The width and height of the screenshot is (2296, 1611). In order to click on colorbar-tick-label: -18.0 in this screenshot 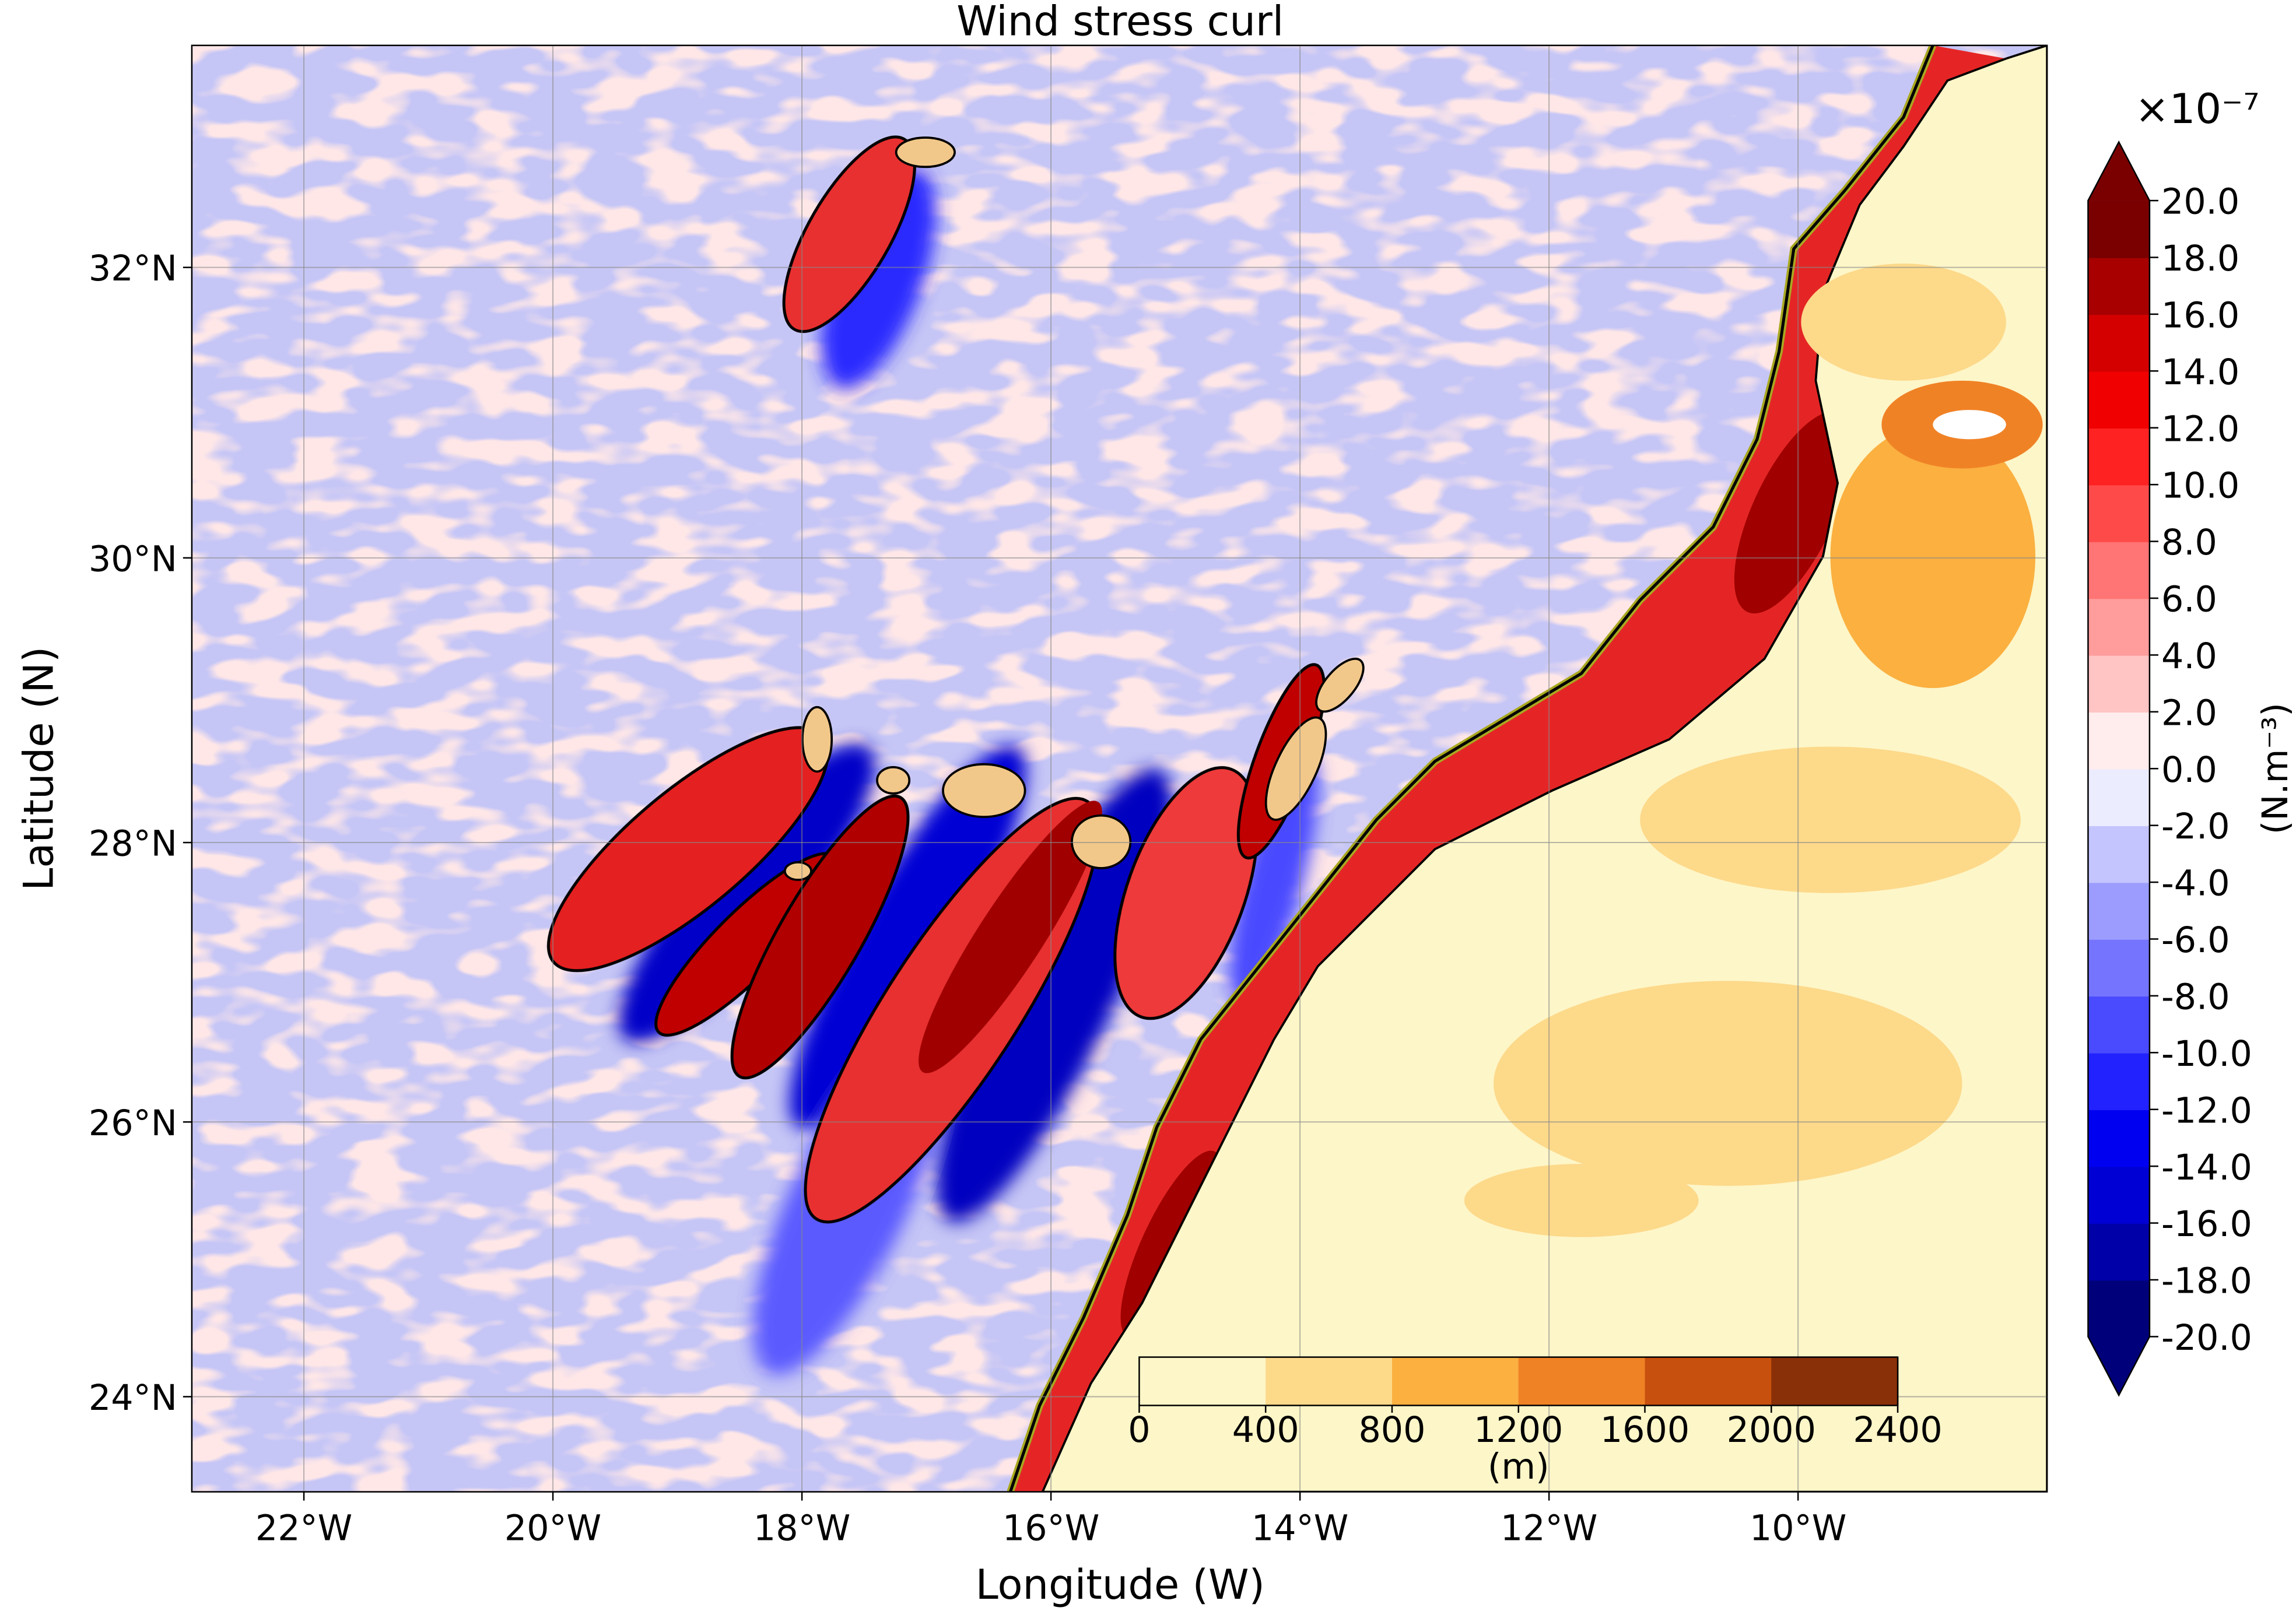, I will do `click(2206, 1281)`.